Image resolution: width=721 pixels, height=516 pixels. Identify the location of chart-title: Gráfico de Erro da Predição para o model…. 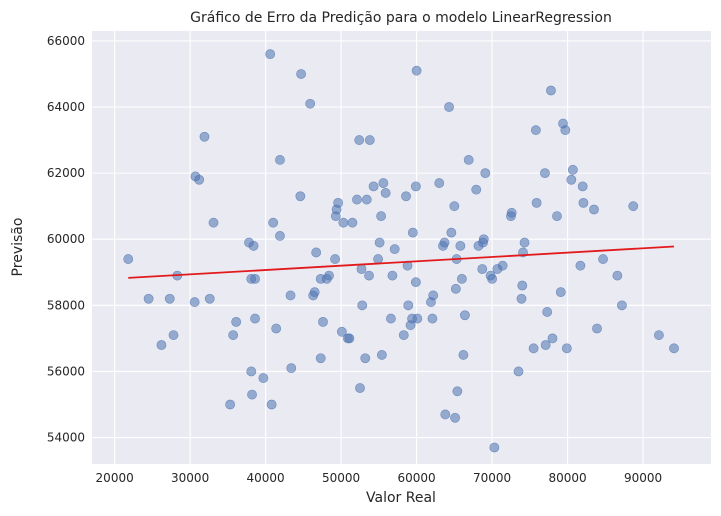
(401, 18).